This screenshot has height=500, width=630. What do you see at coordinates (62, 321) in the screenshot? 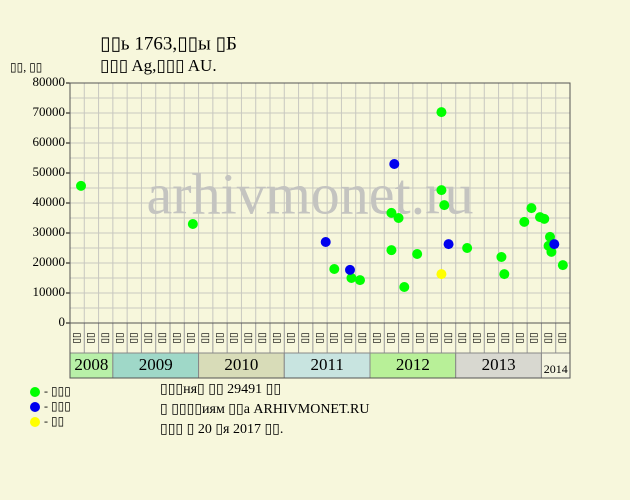
I see `y-tick-label: 0` at bounding box center [62, 321].